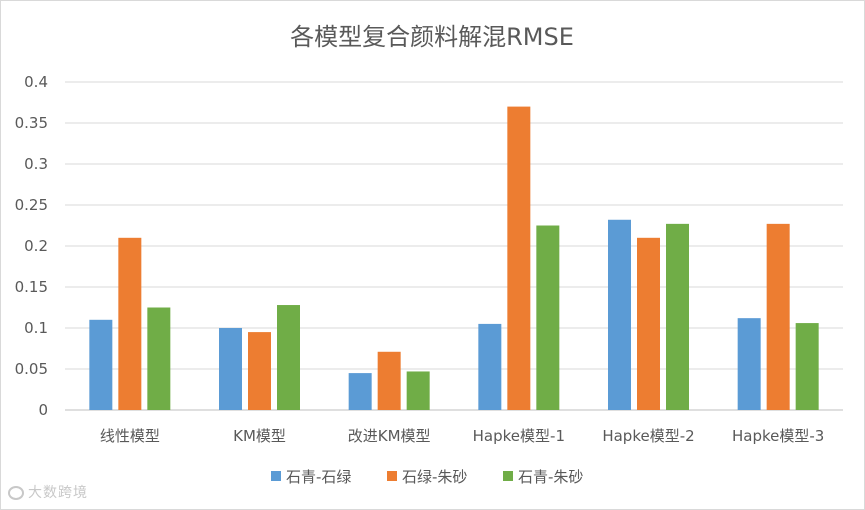 The height and width of the screenshot is (510, 865). I want to click on y-tick-label: 0.05, so click(31, 369).